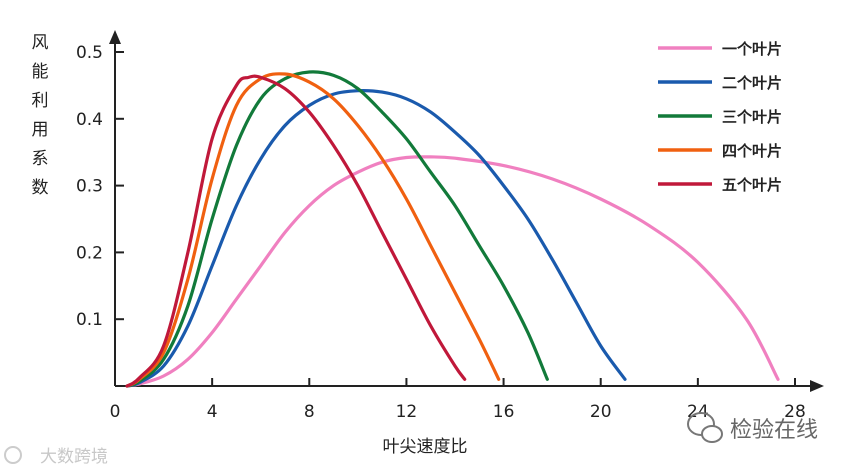 This screenshot has height=471, width=868. I want to click on y-axis-label-char: 用, so click(40, 130).